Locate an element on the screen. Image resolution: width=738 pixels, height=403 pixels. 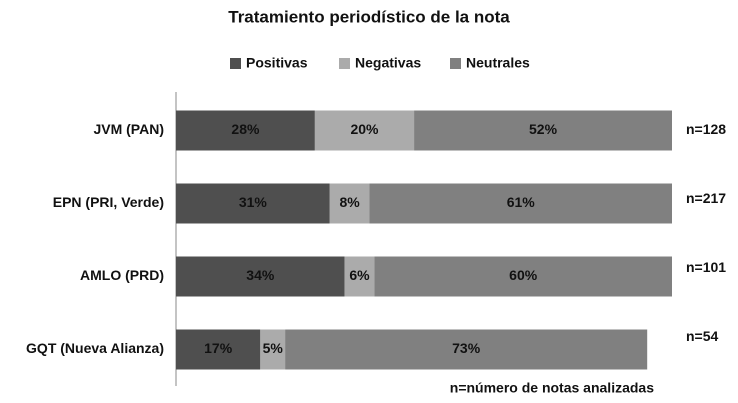
annotation: n=54 is located at coordinates (702, 336).